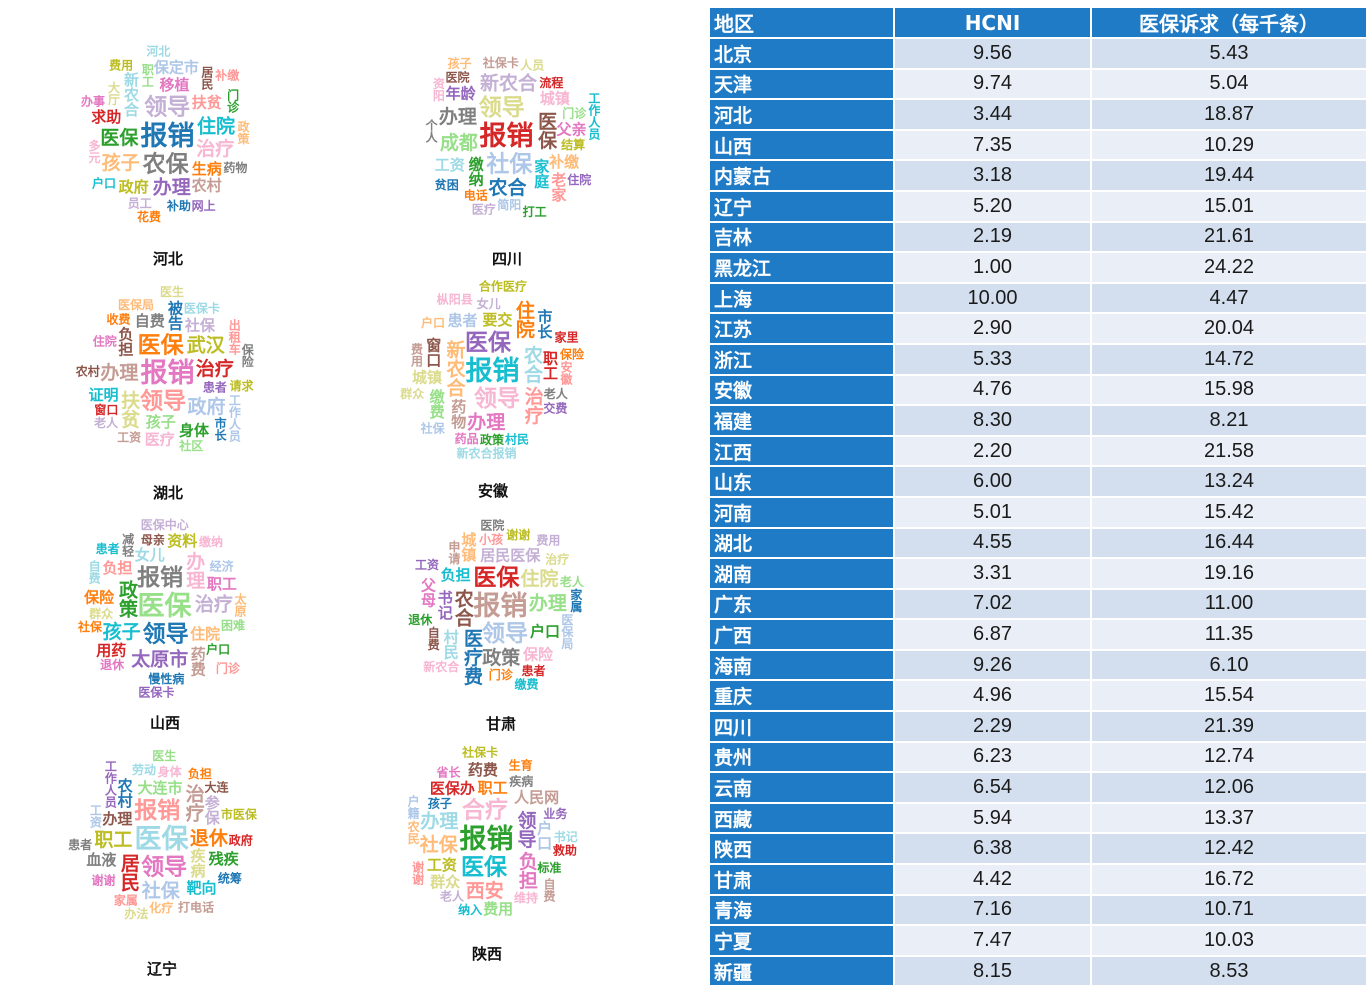 This screenshot has height=997, width=1369. What do you see at coordinates (1229, 267) in the screenshot?
I see `demand-cell: 24.22` at bounding box center [1229, 267].